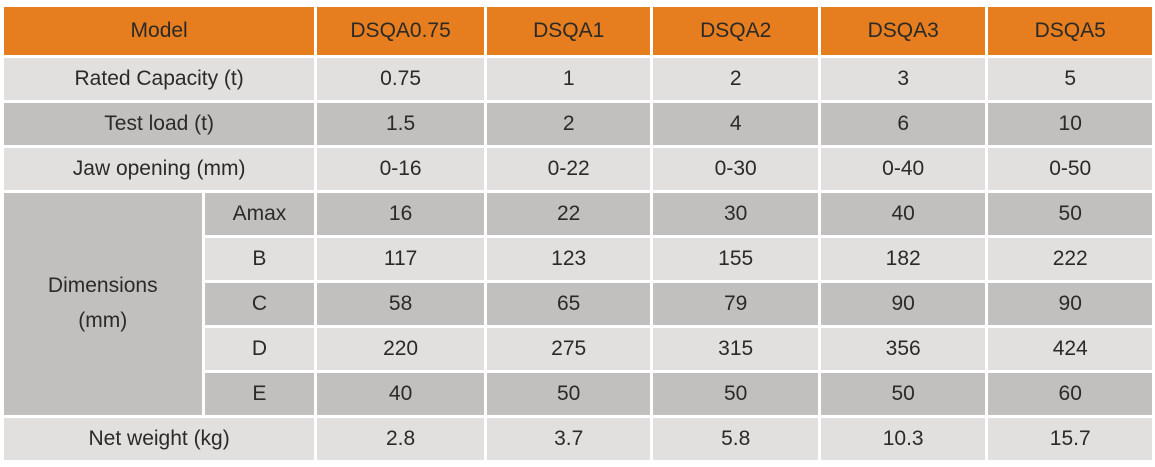 This screenshot has width=1155, height=467. What do you see at coordinates (400, 304) in the screenshot?
I see `value-cell: 58` at bounding box center [400, 304].